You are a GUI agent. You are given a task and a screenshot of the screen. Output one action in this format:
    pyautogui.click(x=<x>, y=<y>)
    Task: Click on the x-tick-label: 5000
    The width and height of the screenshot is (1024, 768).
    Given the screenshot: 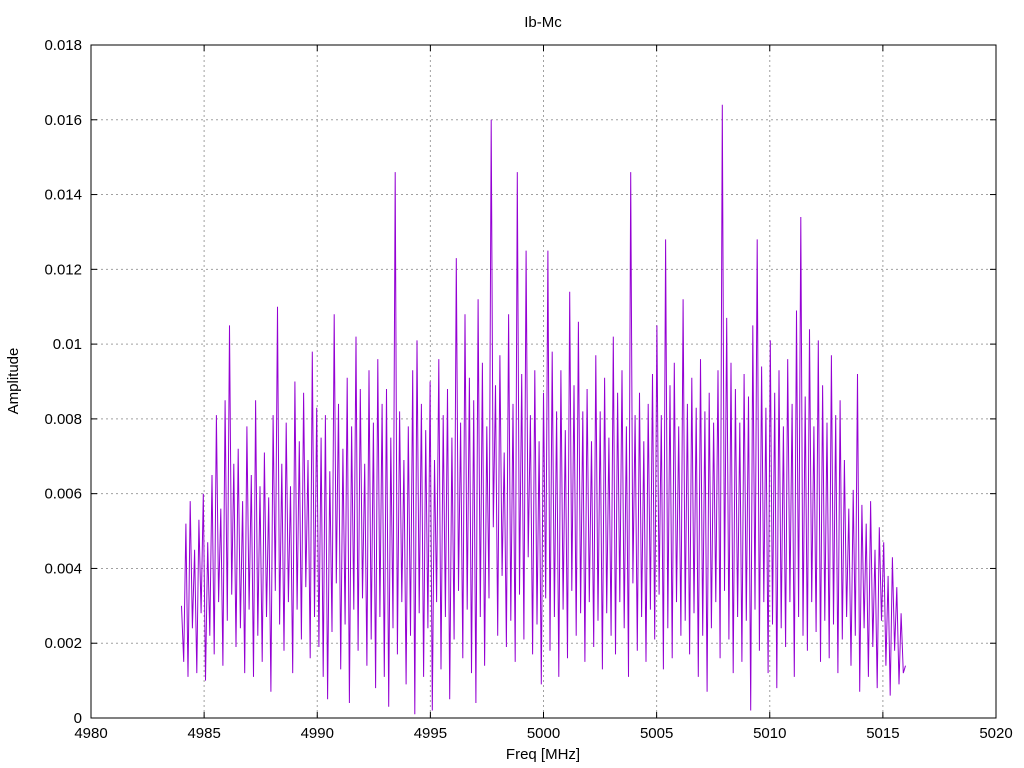 What is the action you would take?
    pyautogui.click(x=543, y=733)
    